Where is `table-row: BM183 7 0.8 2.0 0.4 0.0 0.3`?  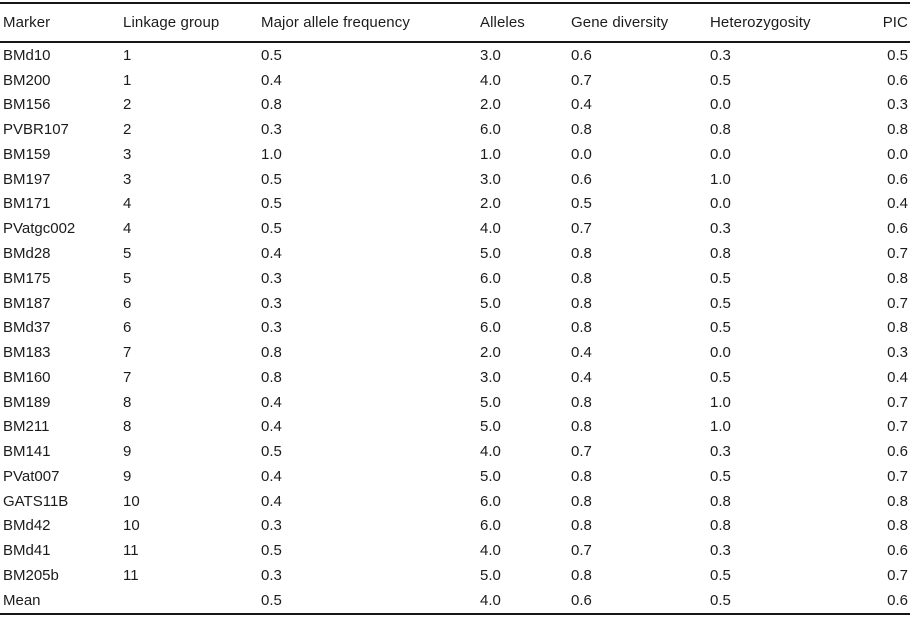
table-row: BM183 7 0.8 2.0 0.4 0.0 0.3 is located at coordinates (455, 352).